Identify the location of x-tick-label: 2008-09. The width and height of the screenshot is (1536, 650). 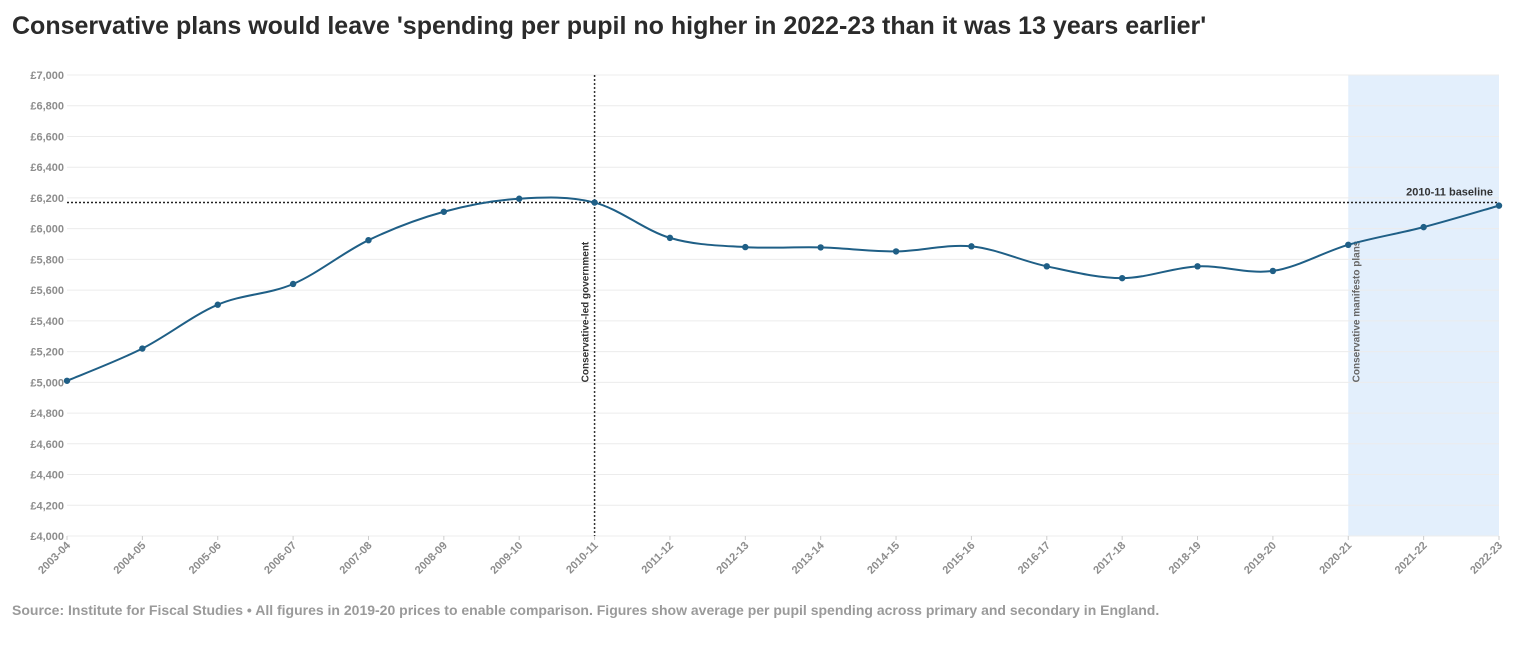
(431, 558).